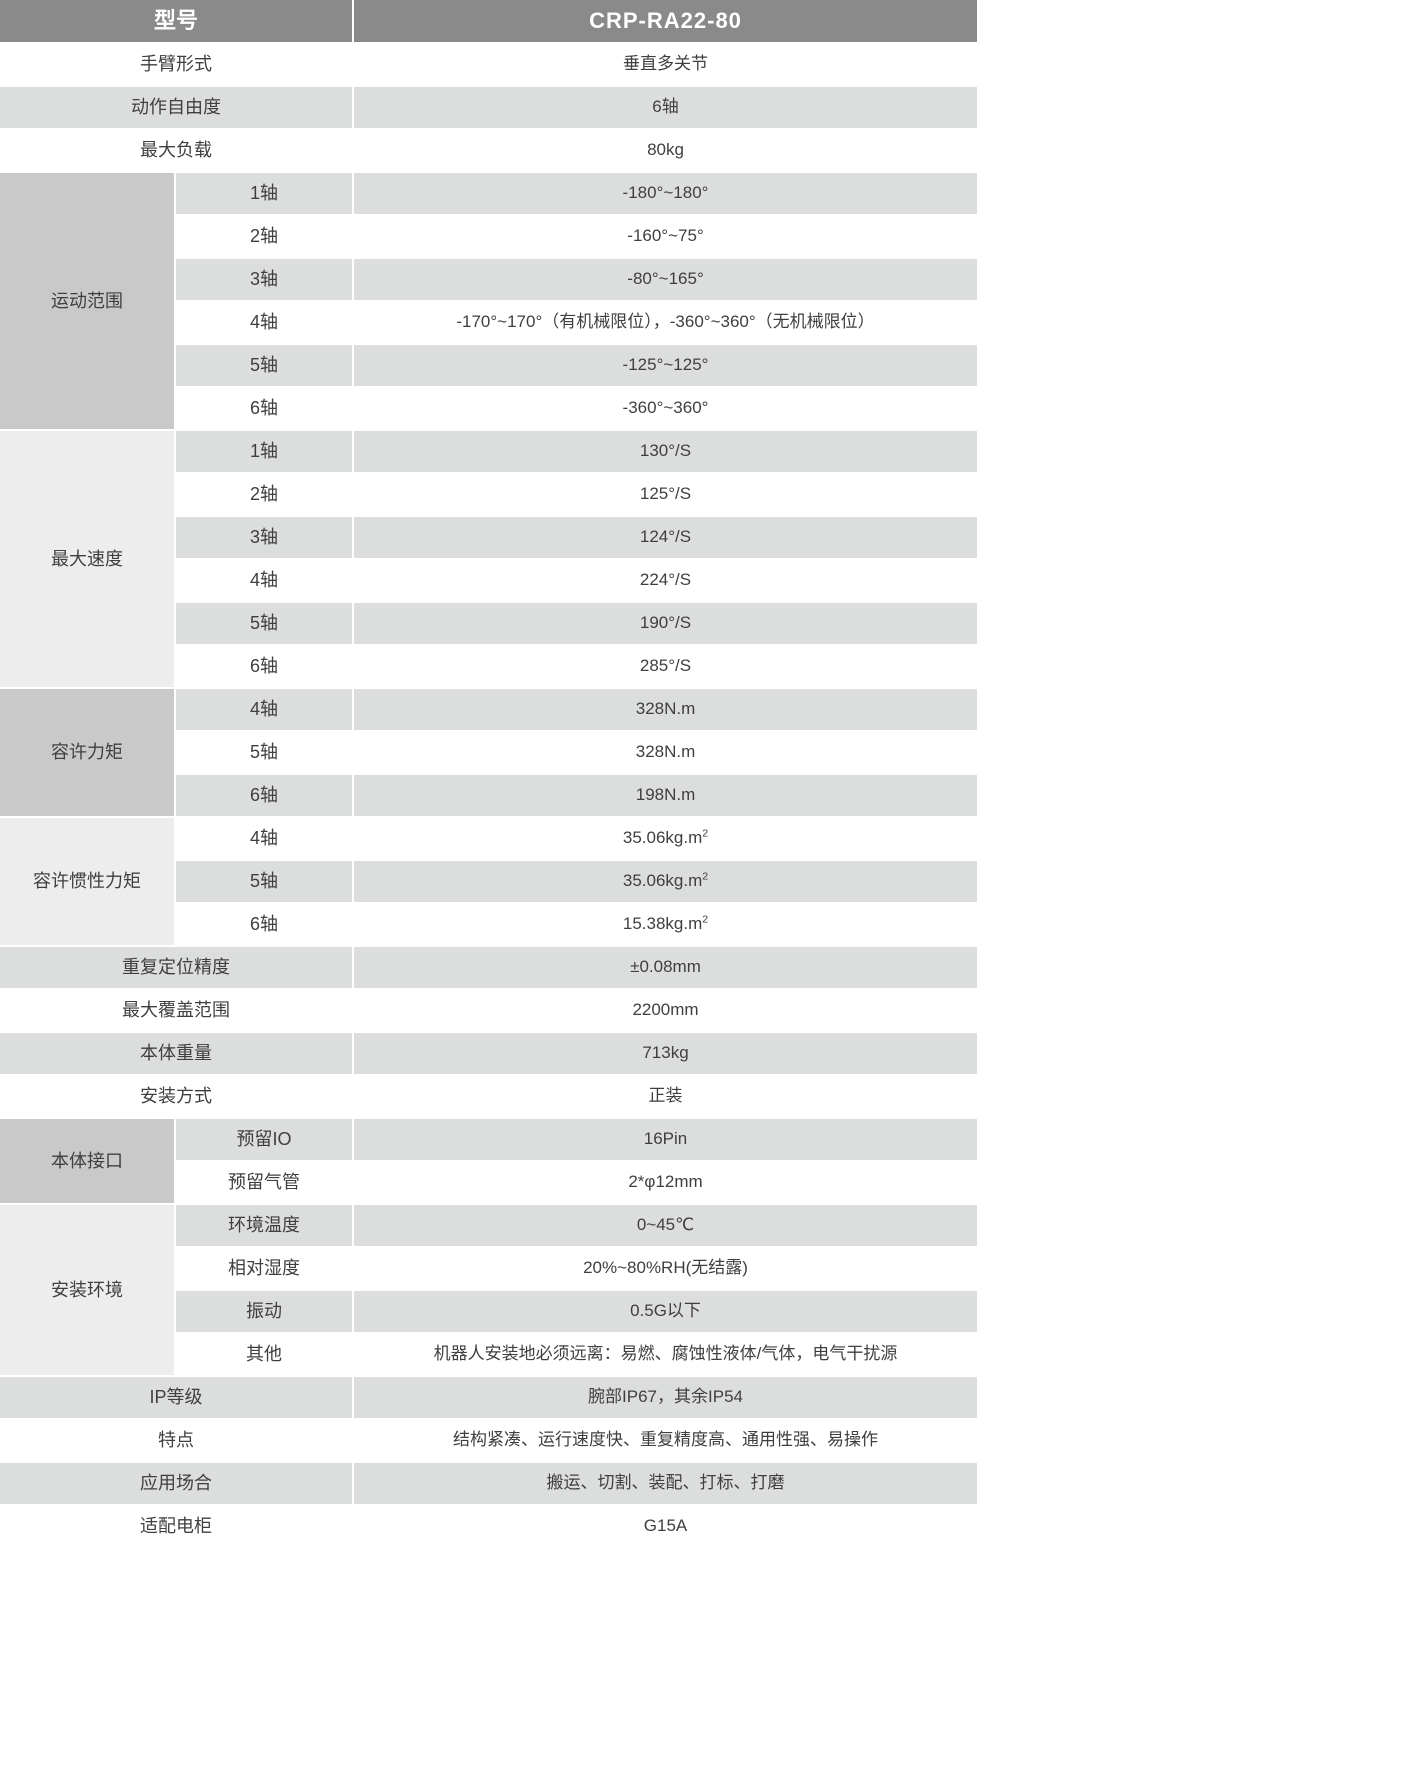 Image resolution: width=1401 pixels, height=1769 pixels. What do you see at coordinates (177, 1527) in the screenshot?
I see `row-label: 适配电柜` at bounding box center [177, 1527].